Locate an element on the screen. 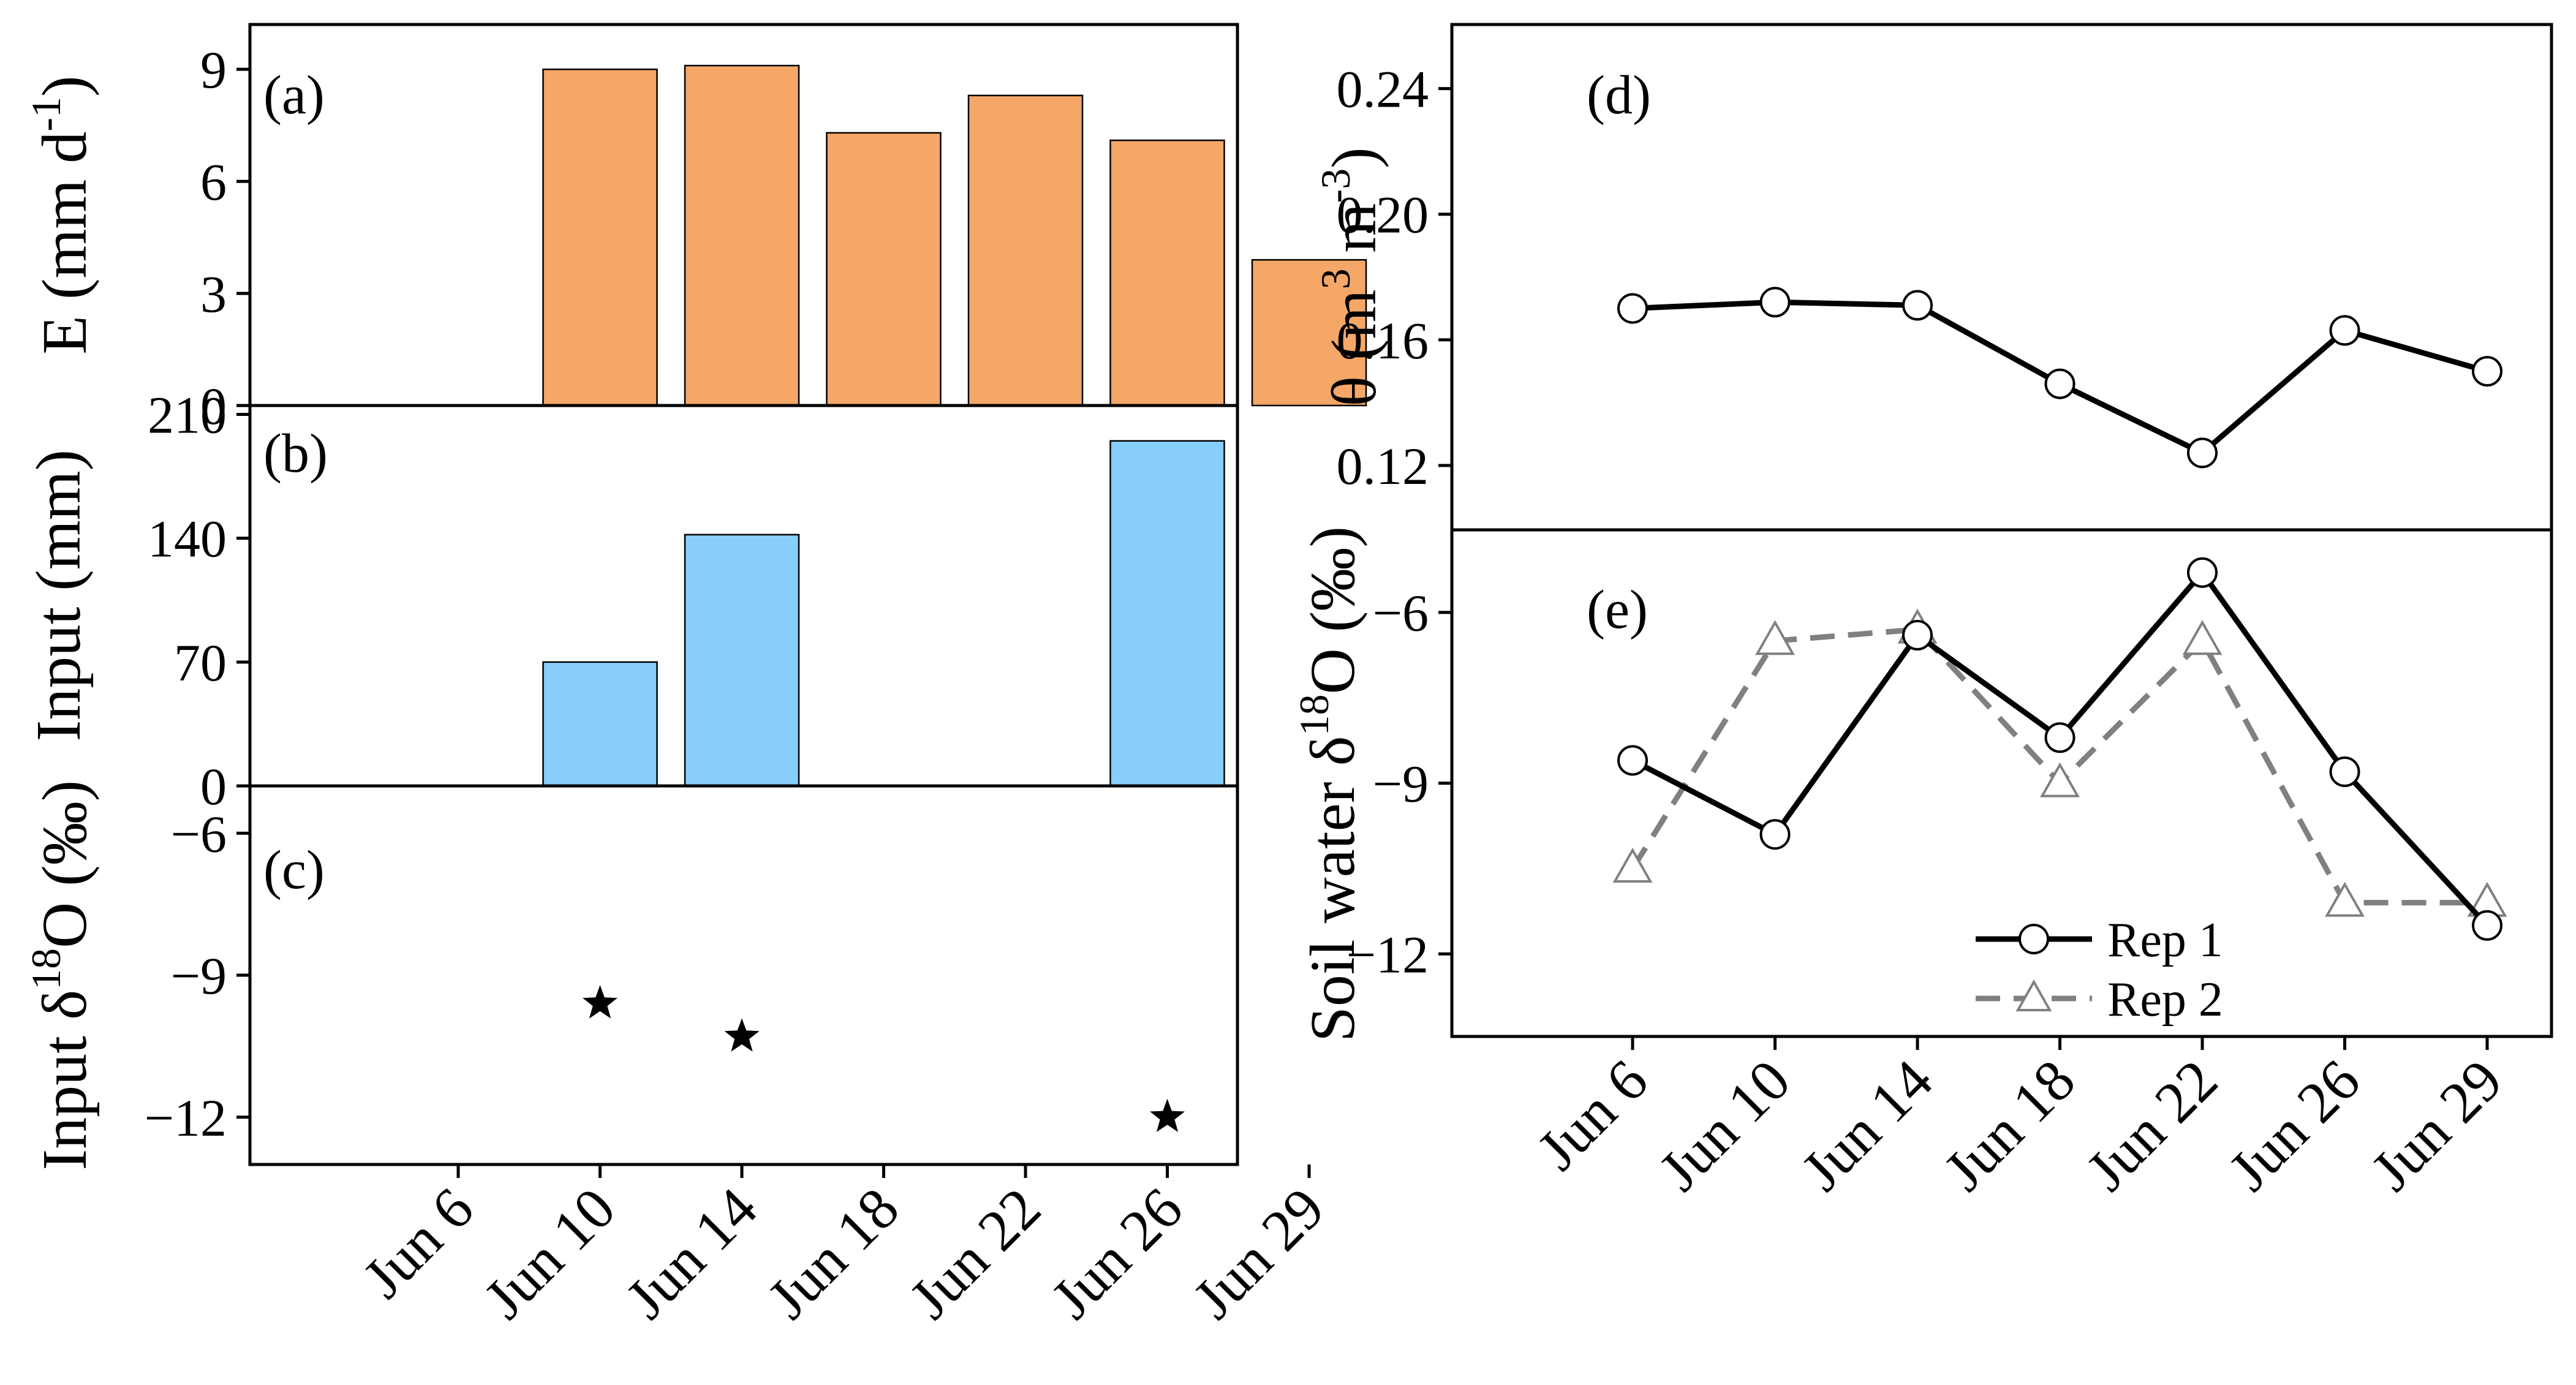 The width and height of the screenshot is (2576, 1385). panel-c-label: (c) is located at coordinates (294, 870).